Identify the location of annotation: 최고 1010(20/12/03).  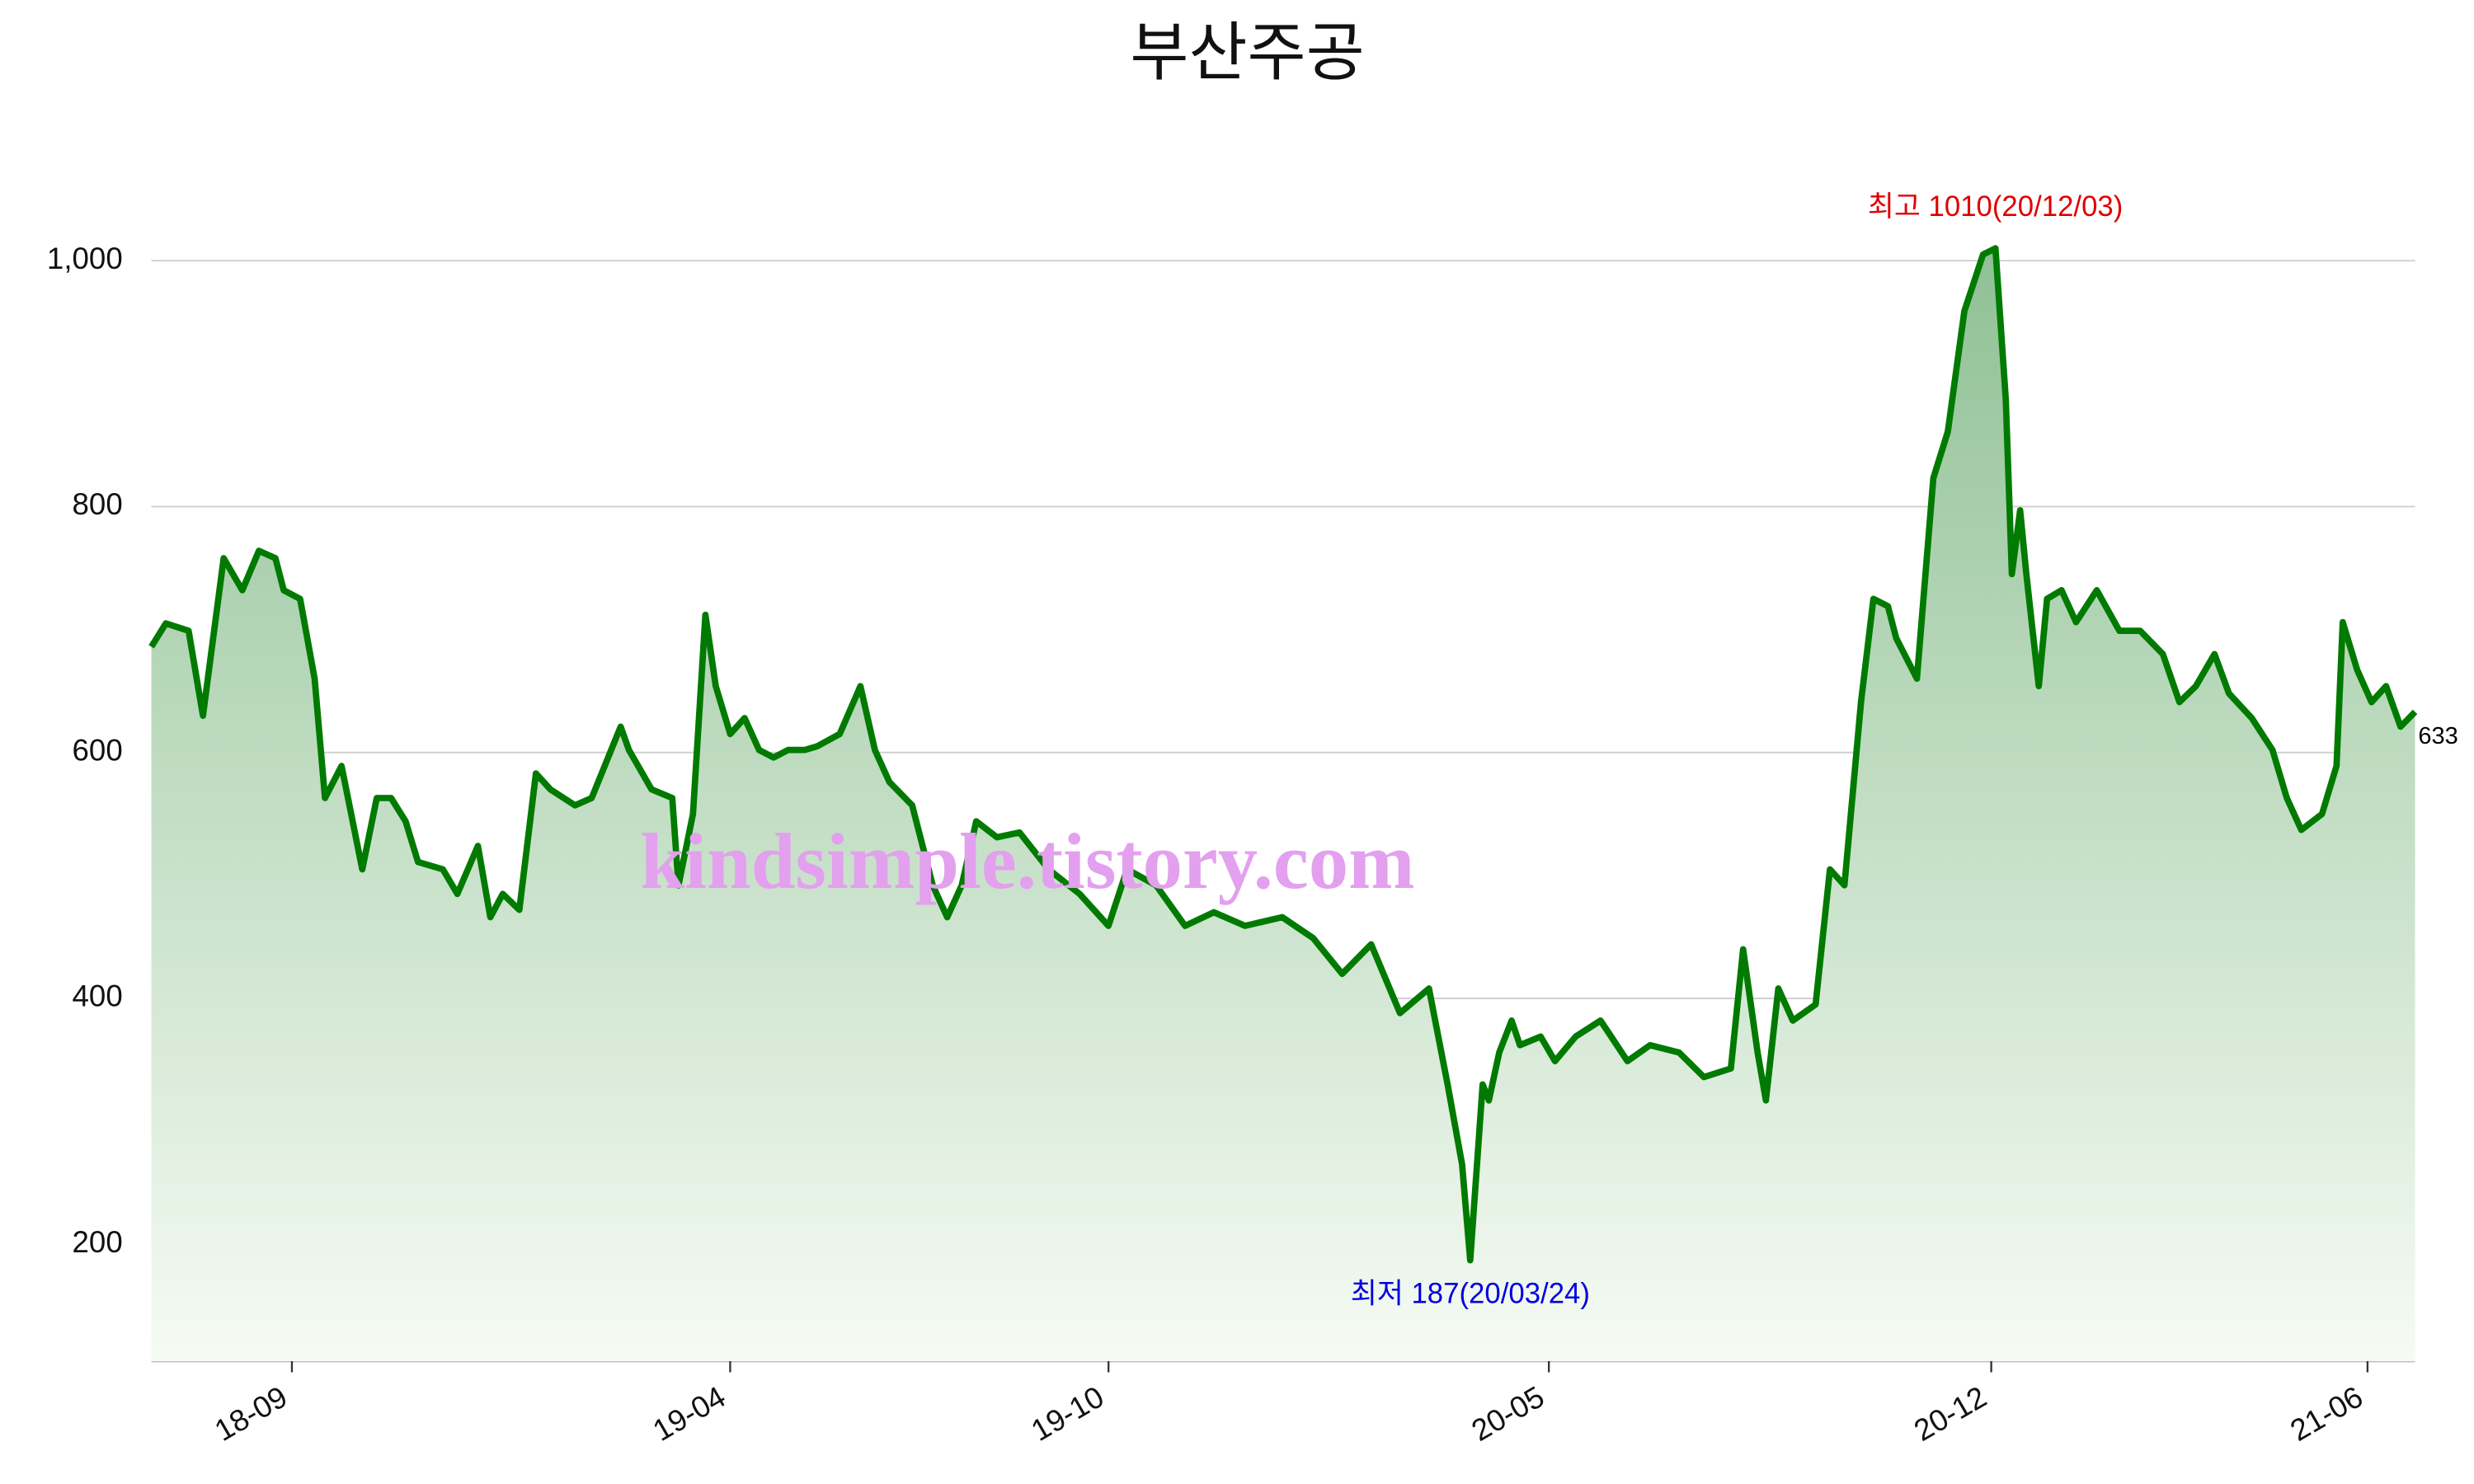
(1995, 206).